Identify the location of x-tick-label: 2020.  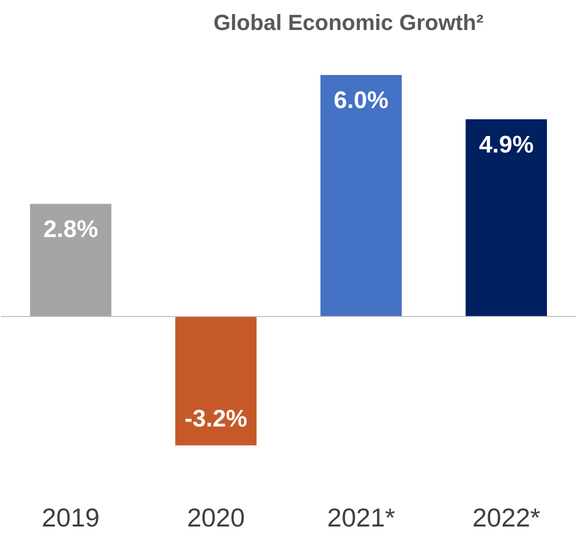
(215, 517).